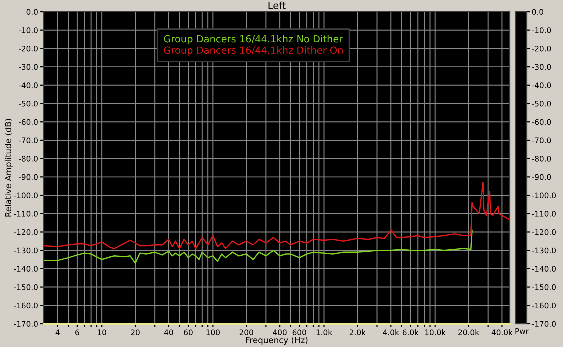 This screenshot has height=347, width=563. What do you see at coordinates (253, 51) in the screenshot?
I see `text: Group Dancers 16/44.1khz Dither On` at bounding box center [253, 51].